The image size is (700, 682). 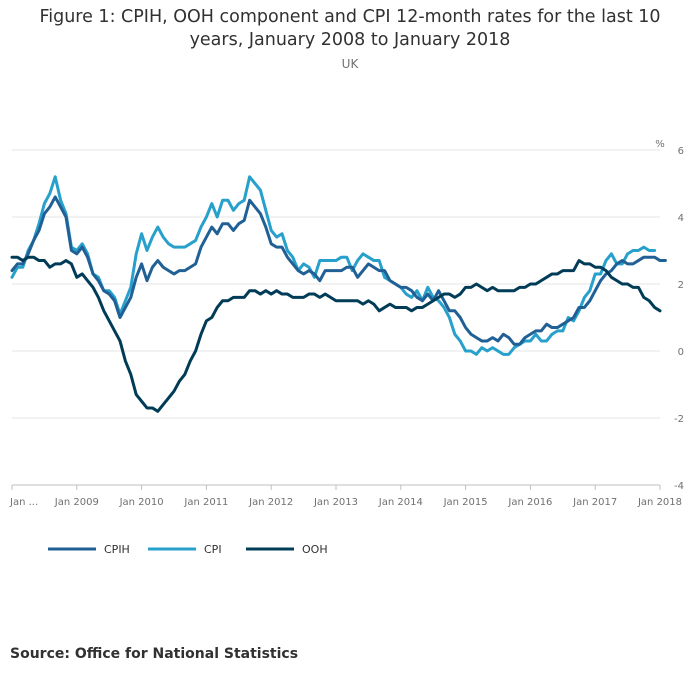 I want to click on x-tick-label: Jan 2010, so click(x=141, y=502).